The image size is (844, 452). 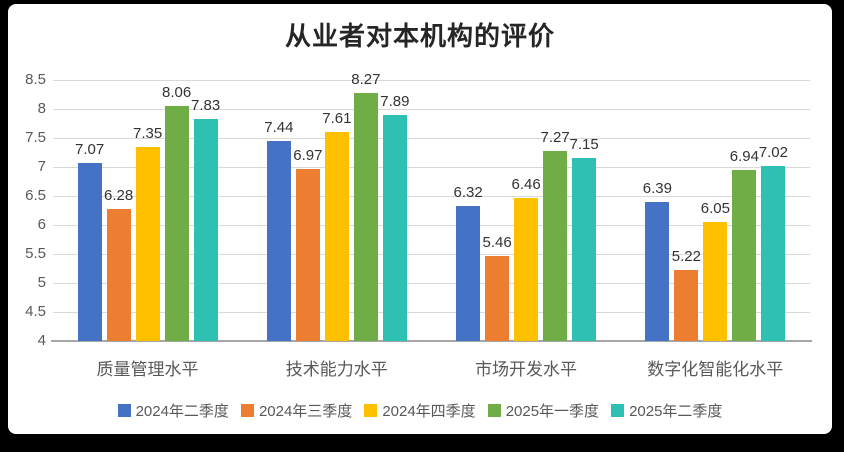 I want to click on y-tick-label: 4, so click(x=41, y=340).